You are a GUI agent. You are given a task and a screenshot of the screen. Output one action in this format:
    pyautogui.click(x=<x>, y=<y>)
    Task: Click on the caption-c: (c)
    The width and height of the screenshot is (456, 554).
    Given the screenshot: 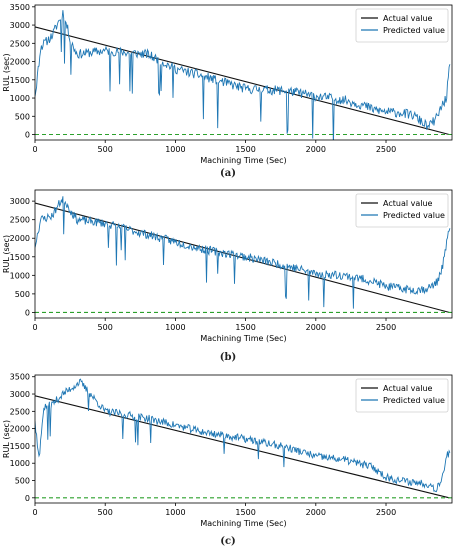 What is the action you would take?
    pyautogui.click(x=228, y=541)
    